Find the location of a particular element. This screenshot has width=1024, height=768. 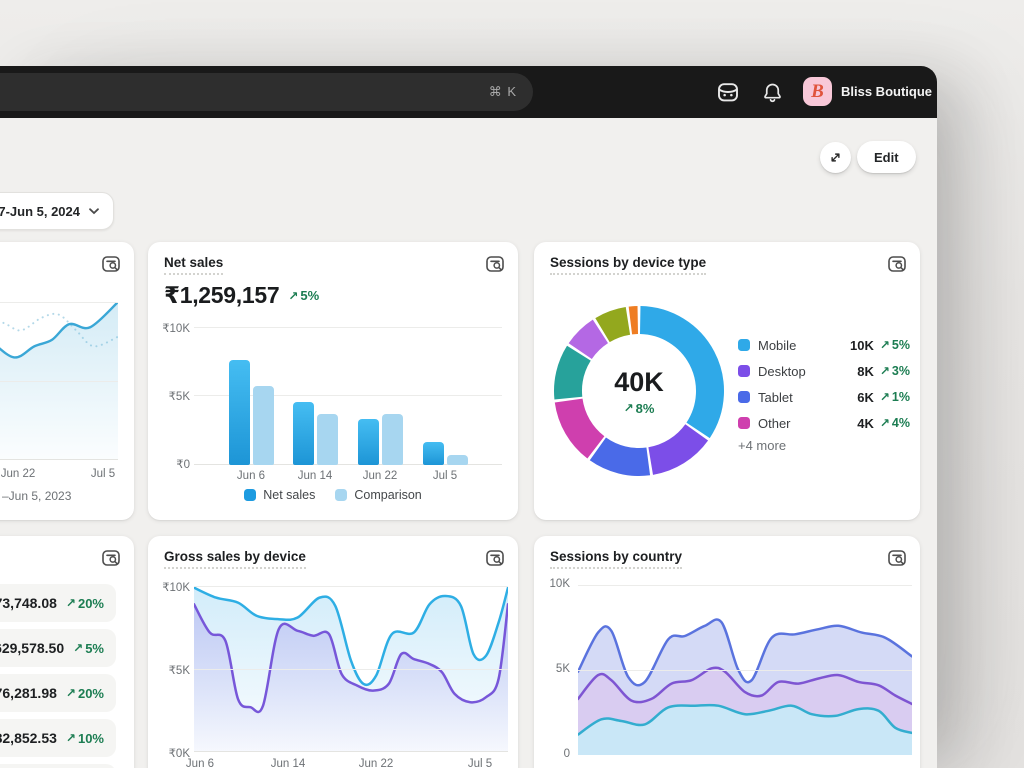

y-tick: ₹10K is located at coordinates (176, 588).